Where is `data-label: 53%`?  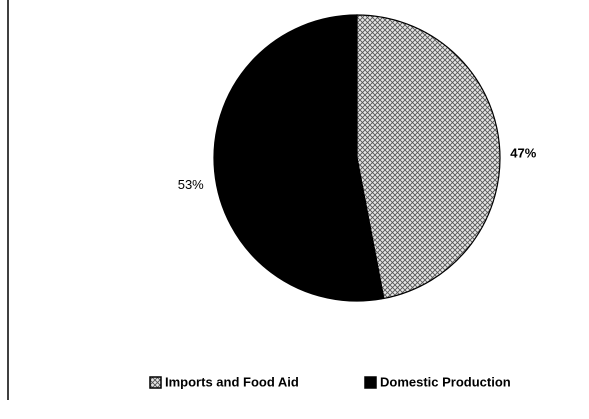 data-label: 53% is located at coordinates (191, 184).